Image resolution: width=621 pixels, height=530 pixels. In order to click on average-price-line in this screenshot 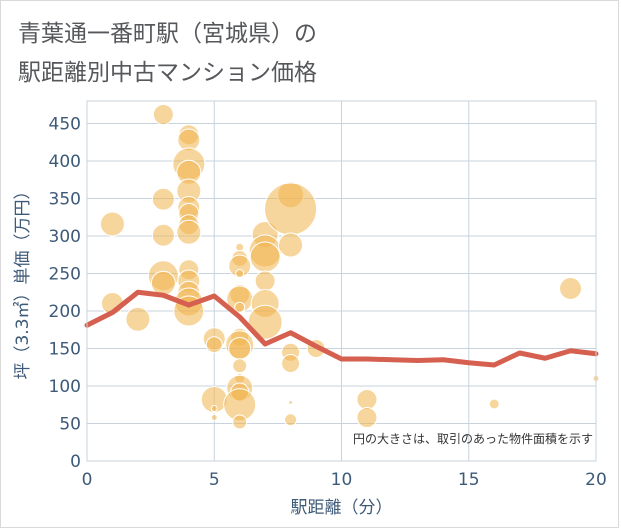, I will do `click(341, 328)`.